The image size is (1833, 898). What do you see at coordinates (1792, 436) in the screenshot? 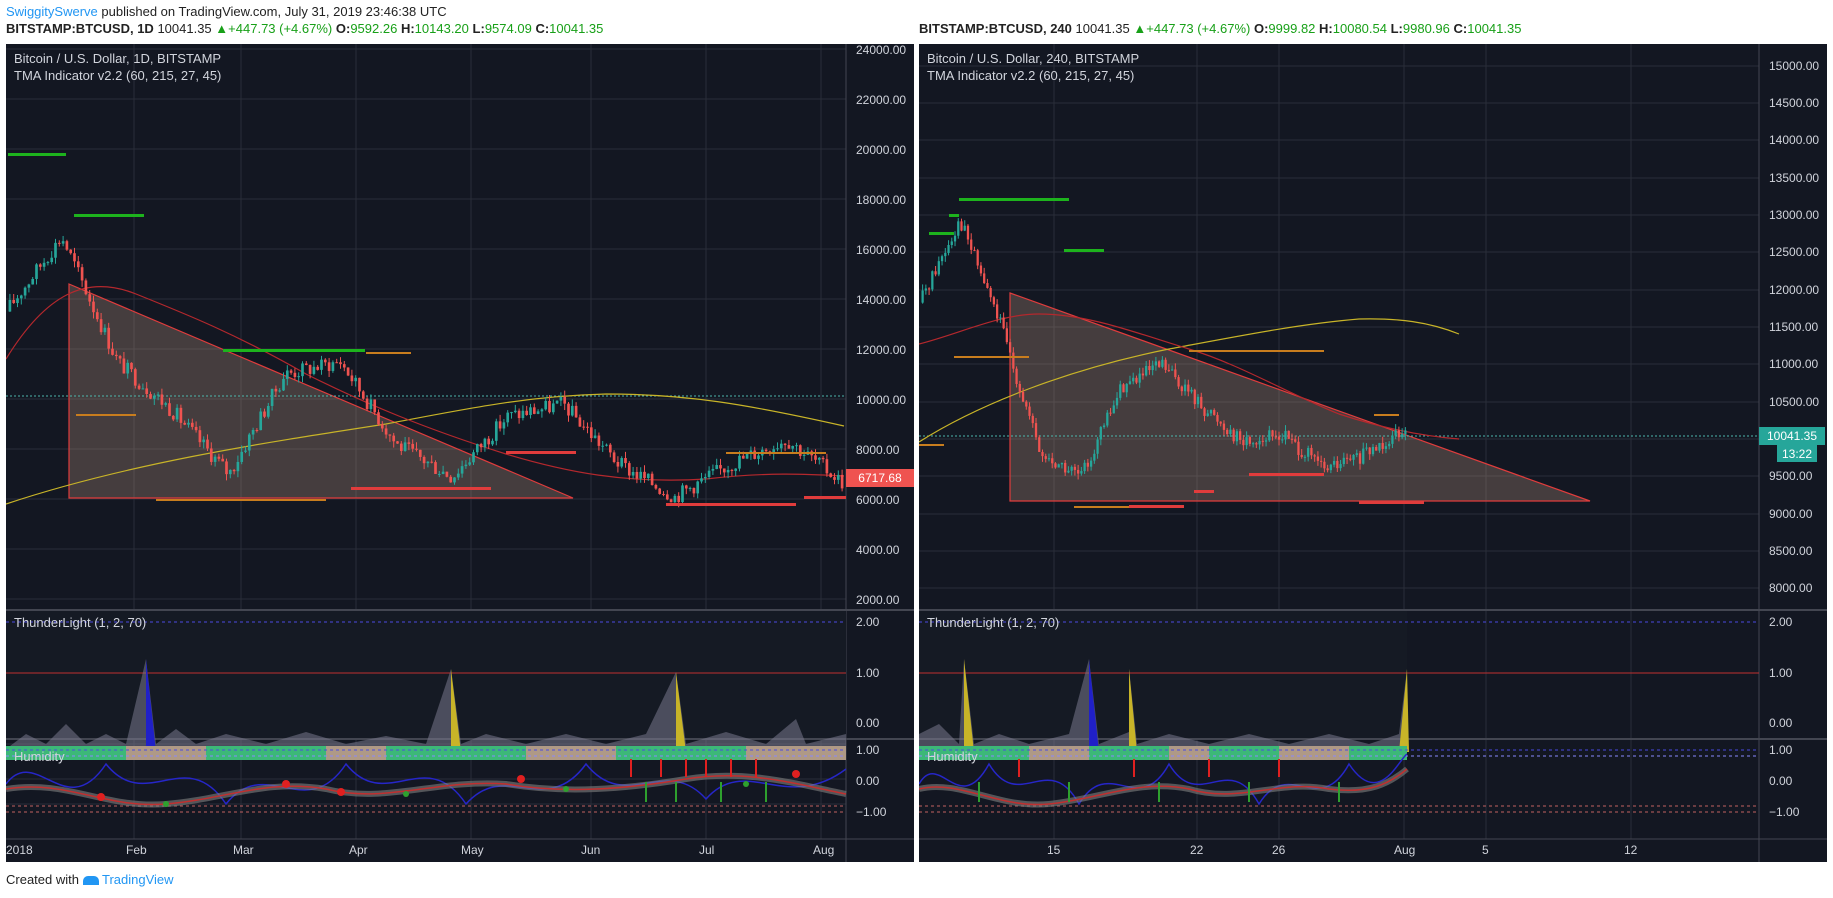
I see `right-last-price: 10041.35` at bounding box center [1792, 436].